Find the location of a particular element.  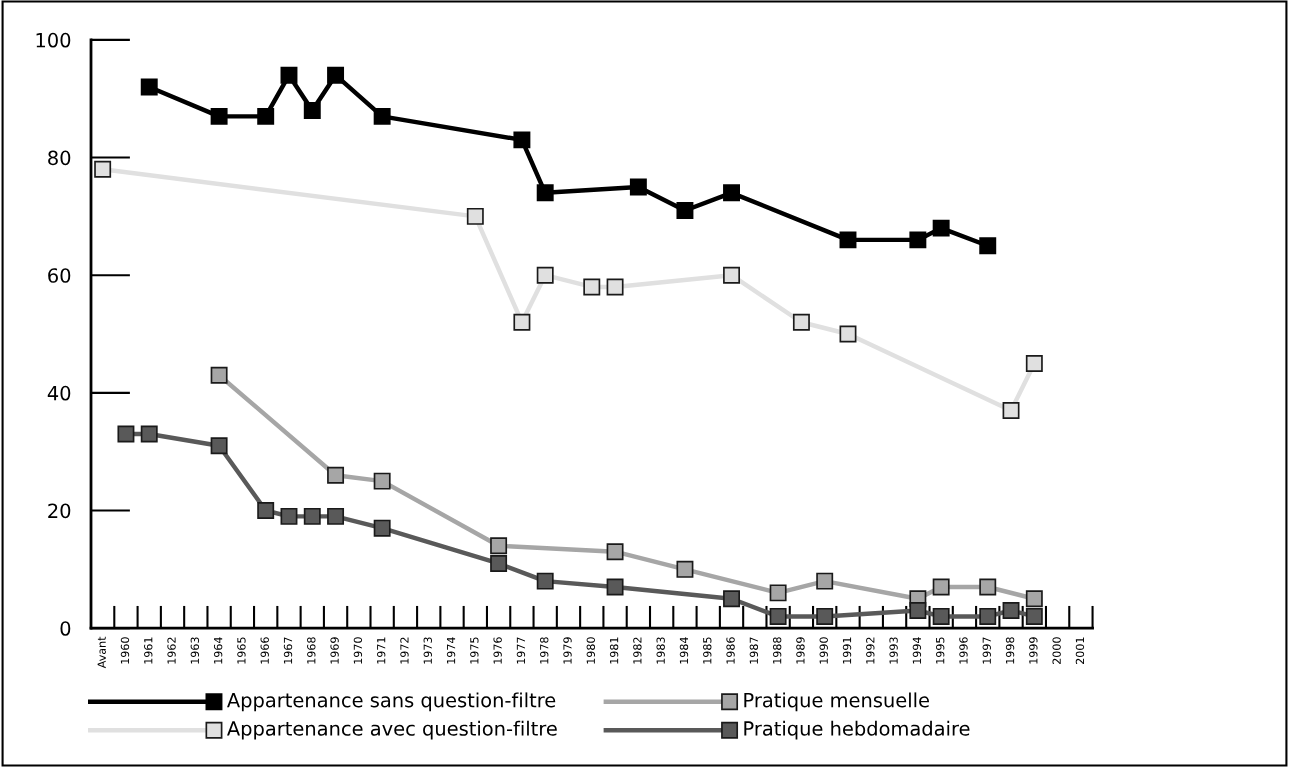

x-tick-label: 1961 is located at coordinates (148, 650).